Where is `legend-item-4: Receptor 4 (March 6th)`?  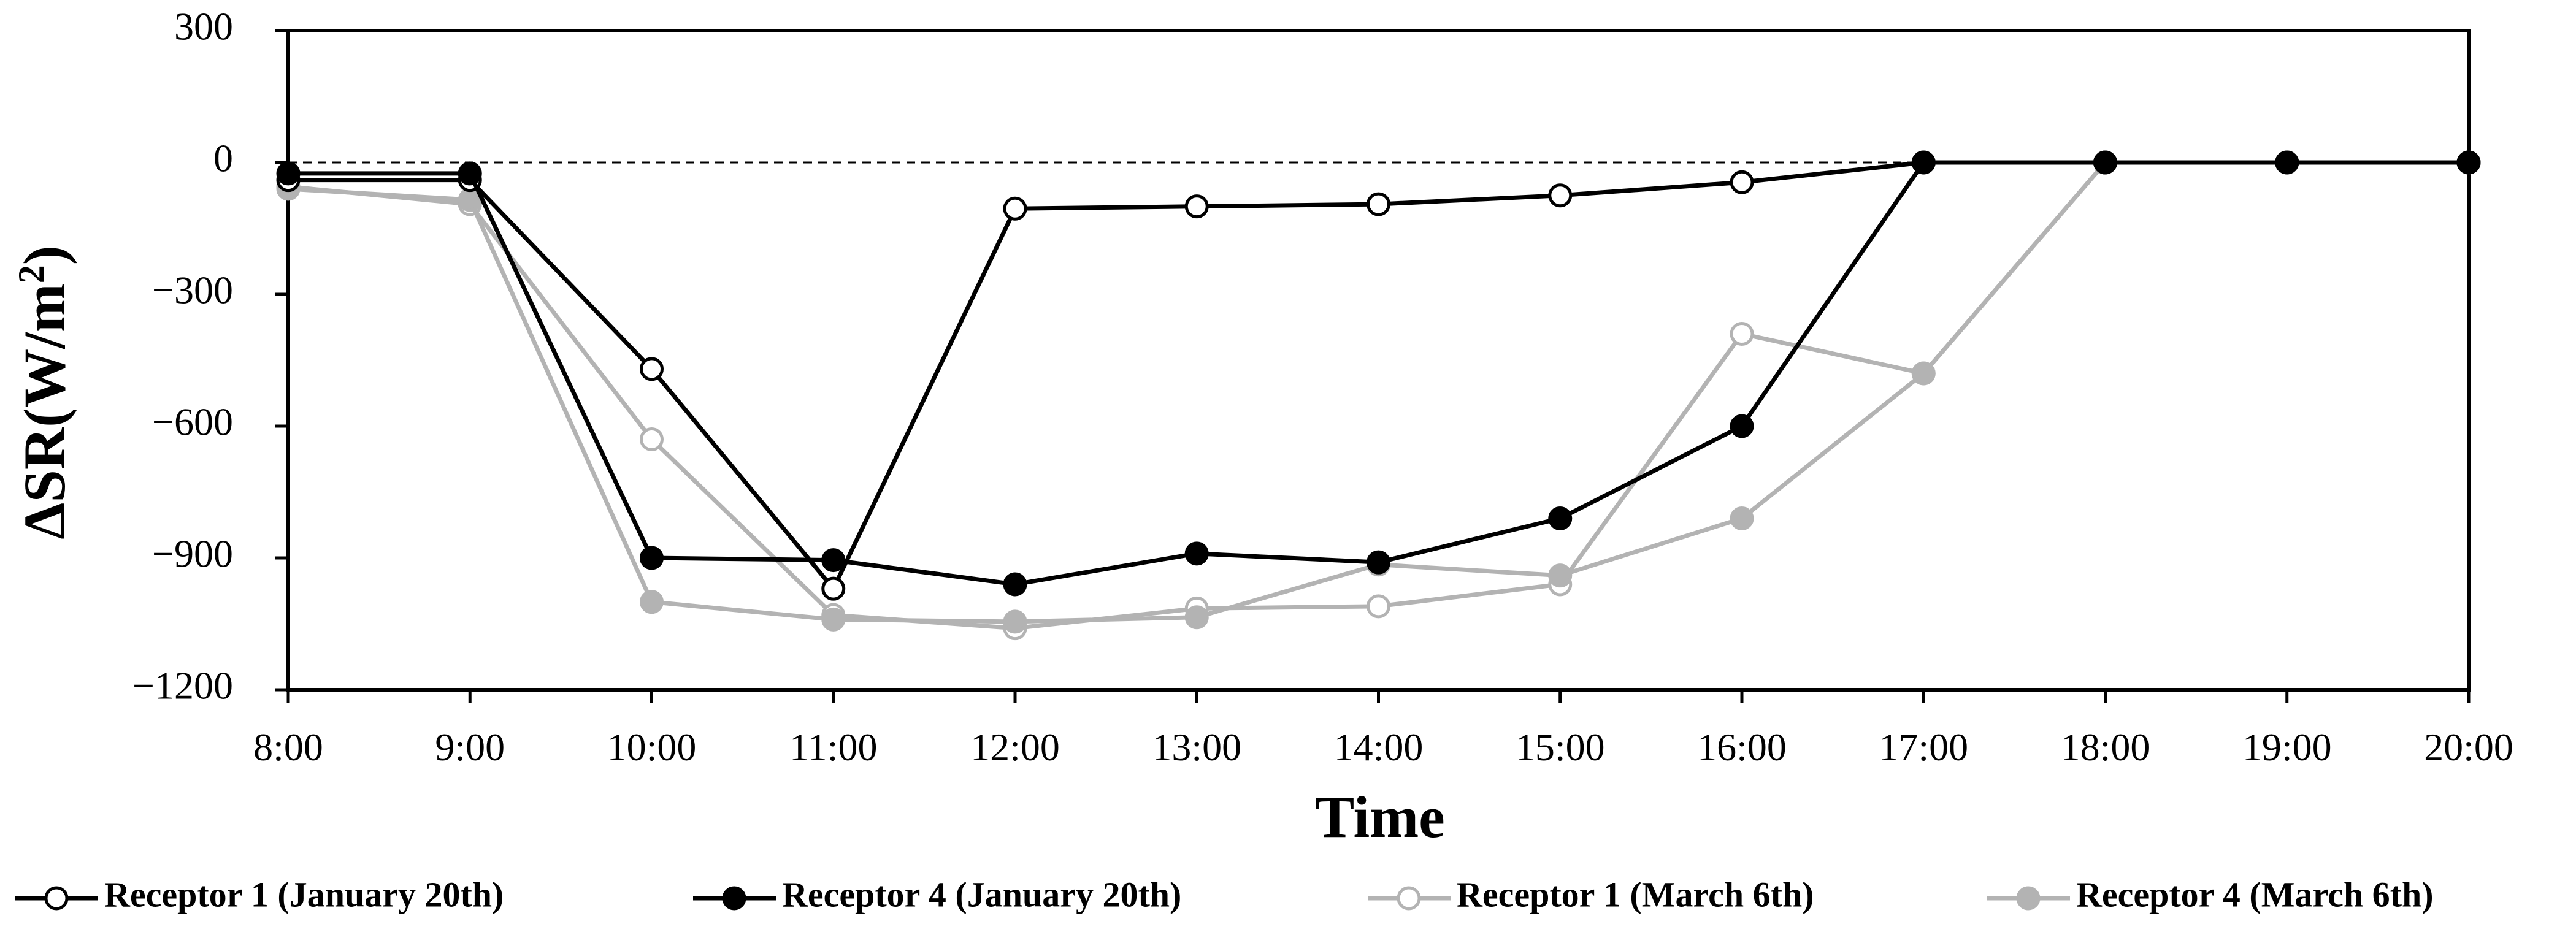
legend-item-4: Receptor 4 (March 6th) is located at coordinates (2210, 894).